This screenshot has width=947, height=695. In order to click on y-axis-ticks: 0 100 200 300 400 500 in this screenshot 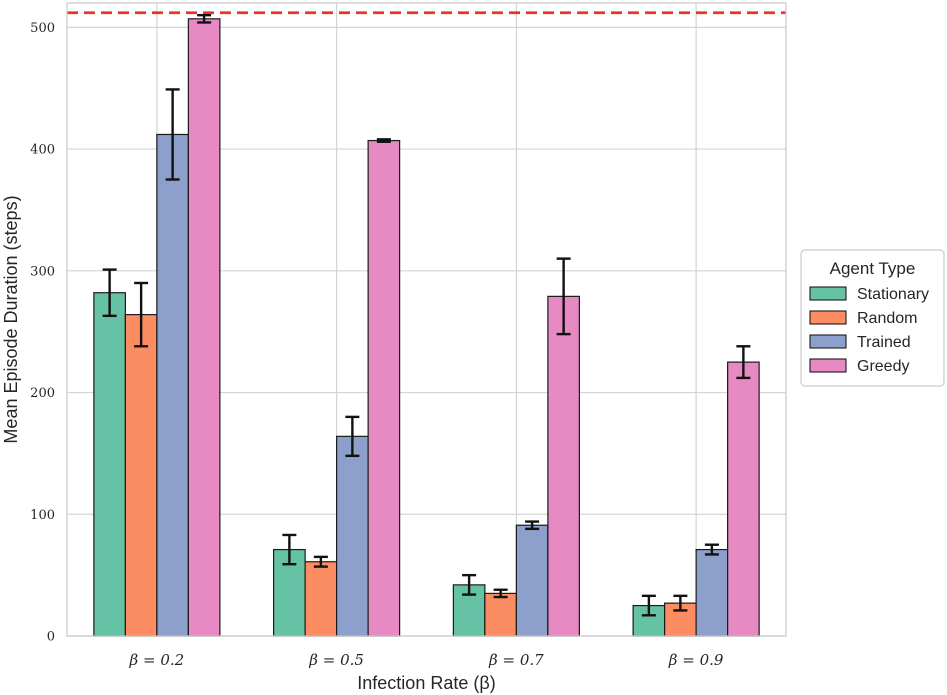, I will do `click(42, 333)`.